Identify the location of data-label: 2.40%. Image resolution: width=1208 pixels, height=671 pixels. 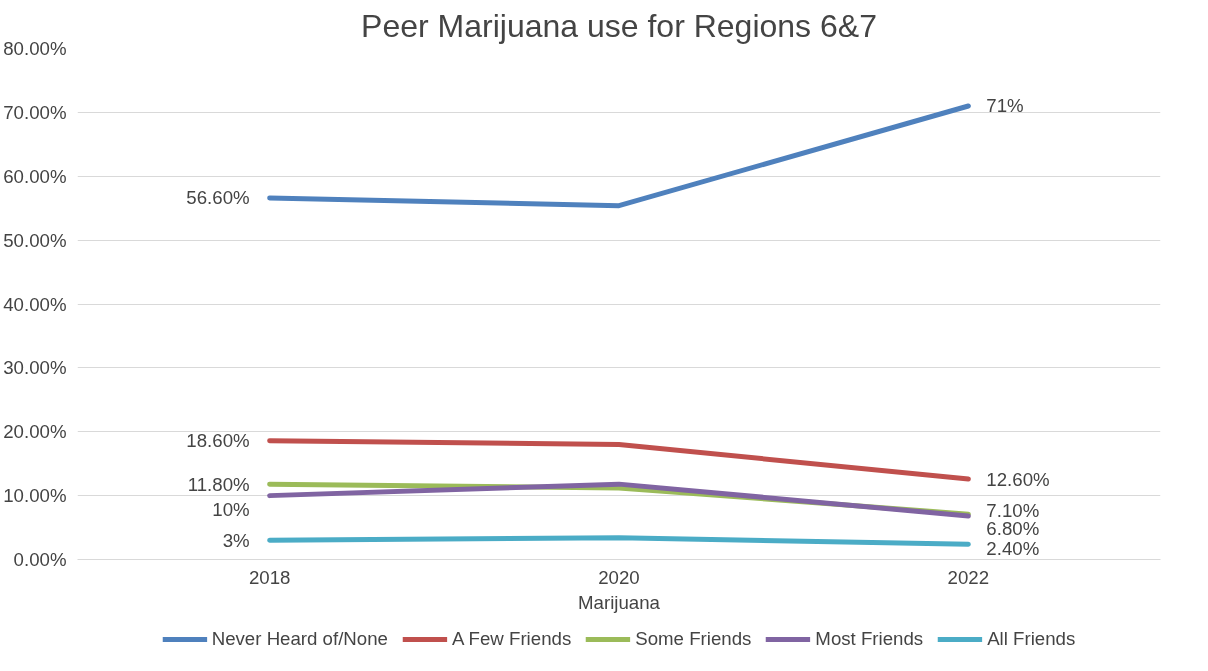
(1013, 548).